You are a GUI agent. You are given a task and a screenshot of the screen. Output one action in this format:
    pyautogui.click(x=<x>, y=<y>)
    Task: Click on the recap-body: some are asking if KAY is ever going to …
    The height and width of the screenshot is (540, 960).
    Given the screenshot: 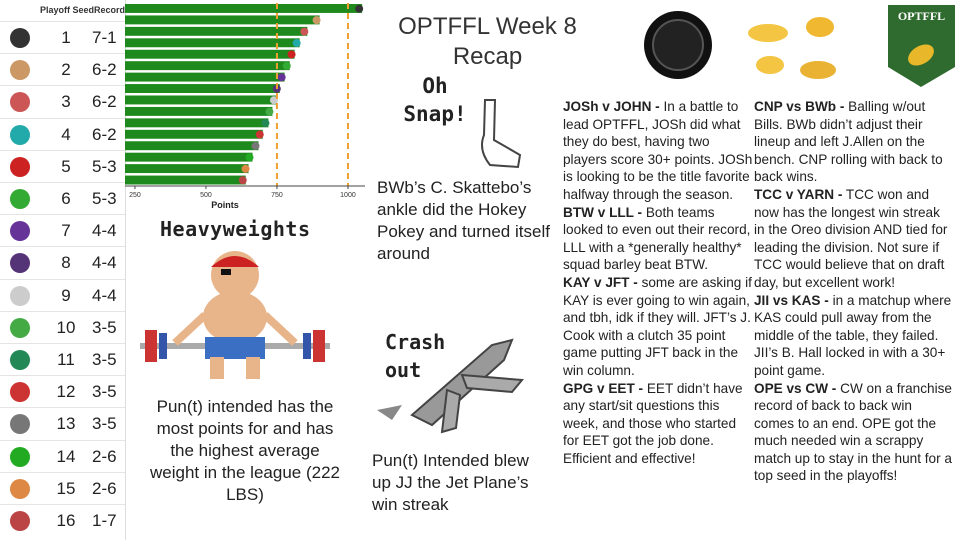 What is the action you would take?
    pyautogui.click(x=657, y=326)
    